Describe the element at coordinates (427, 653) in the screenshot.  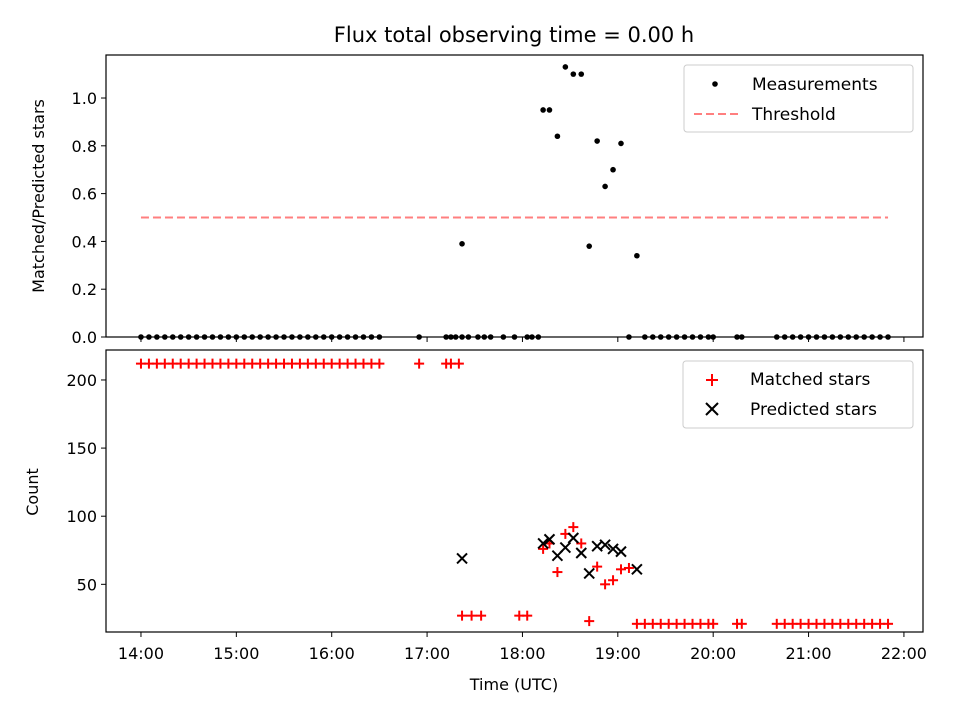
I see `x-tick-label: 17:00` at that location.